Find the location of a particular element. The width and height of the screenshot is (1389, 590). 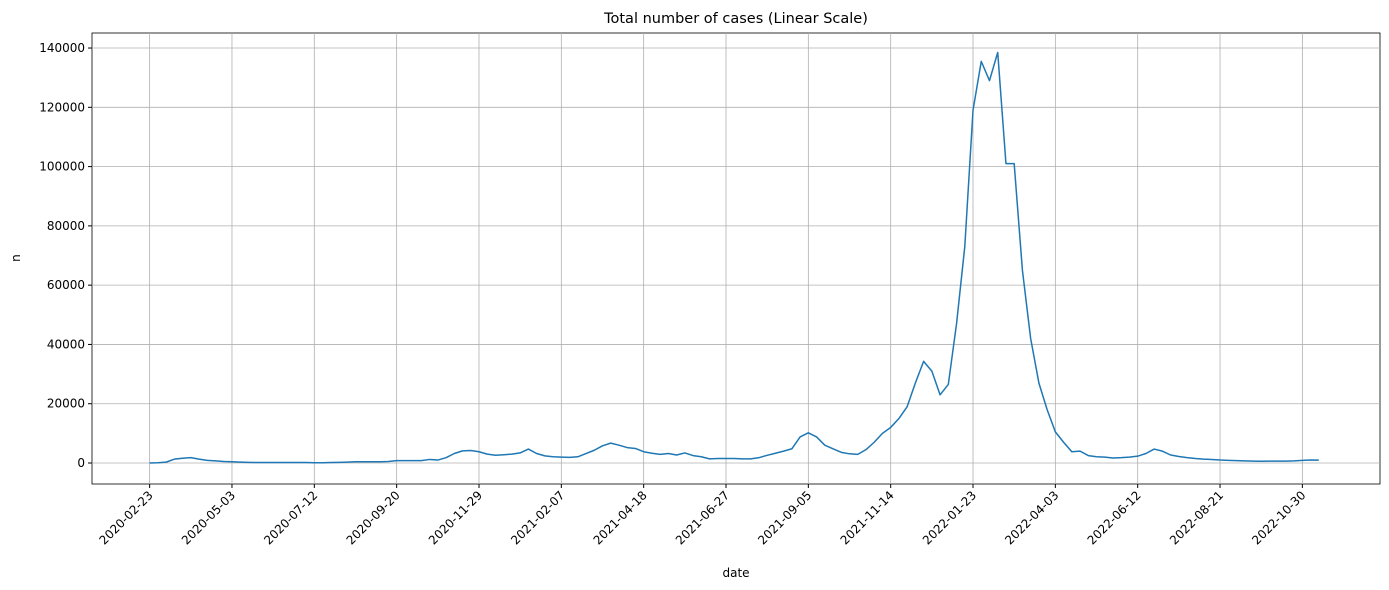

y-axis-label: n is located at coordinates (16, 258).